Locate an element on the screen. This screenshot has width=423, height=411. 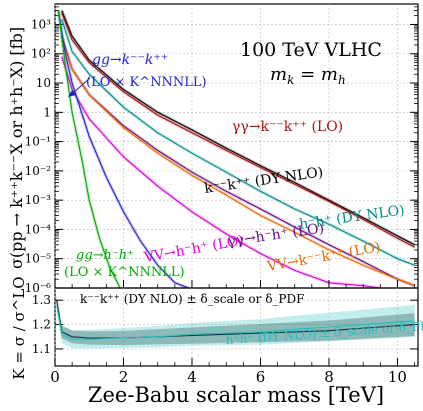
top-y-tick-label: 1 is located at coordinates (47, 112).